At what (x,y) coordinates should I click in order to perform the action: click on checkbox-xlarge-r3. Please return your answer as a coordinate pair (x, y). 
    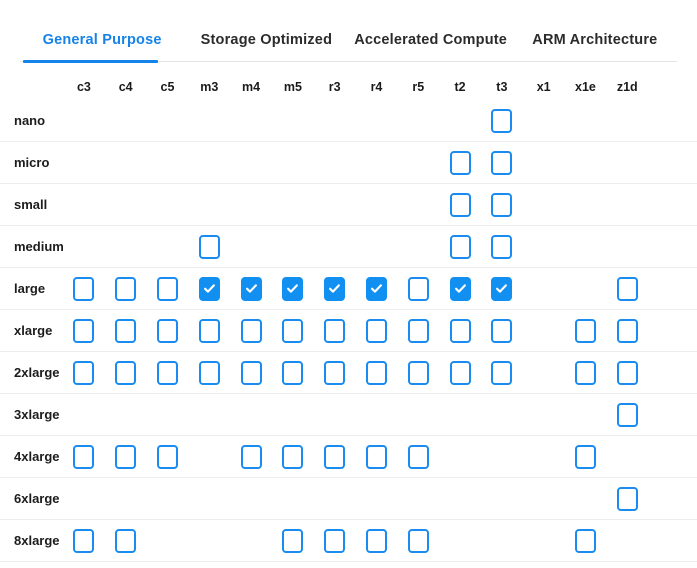
    Looking at the image, I should click on (335, 330).